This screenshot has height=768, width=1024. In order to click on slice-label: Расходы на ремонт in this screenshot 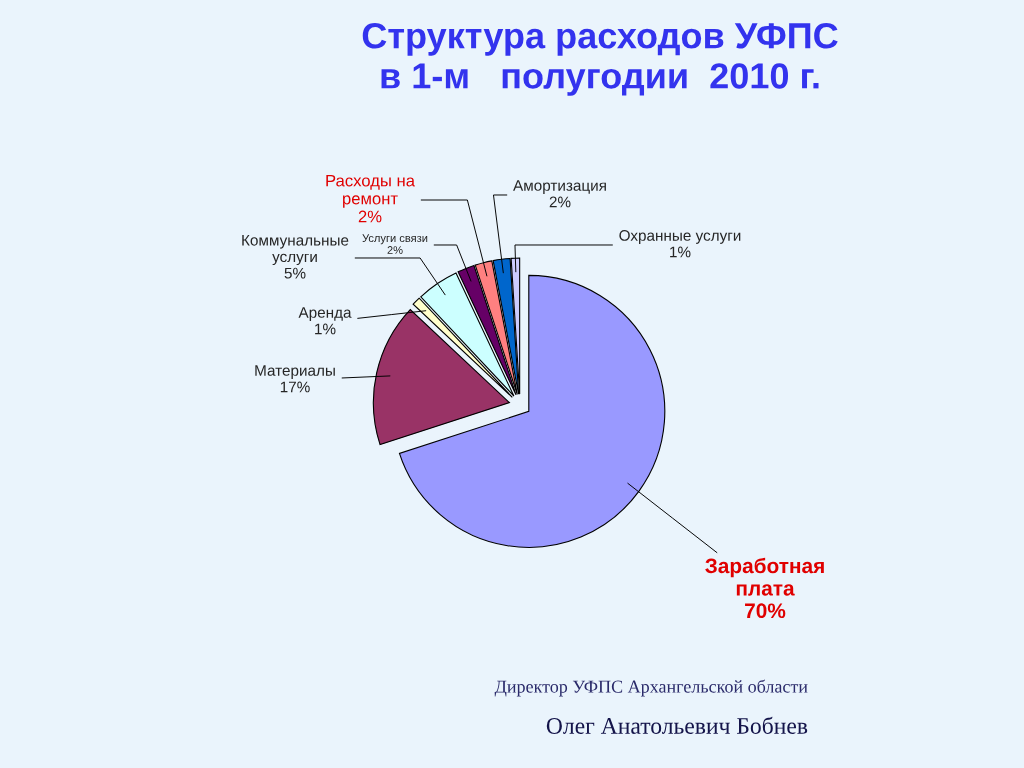, I will do `click(370, 191)`.